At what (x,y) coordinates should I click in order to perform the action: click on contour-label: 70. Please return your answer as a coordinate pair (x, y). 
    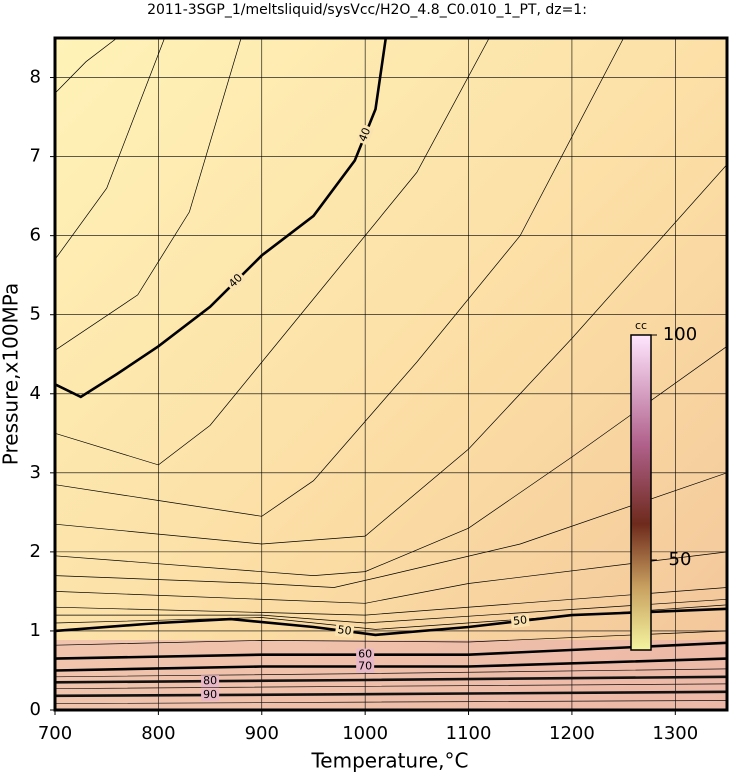
    Looking at the image, I should click on (365, 666).